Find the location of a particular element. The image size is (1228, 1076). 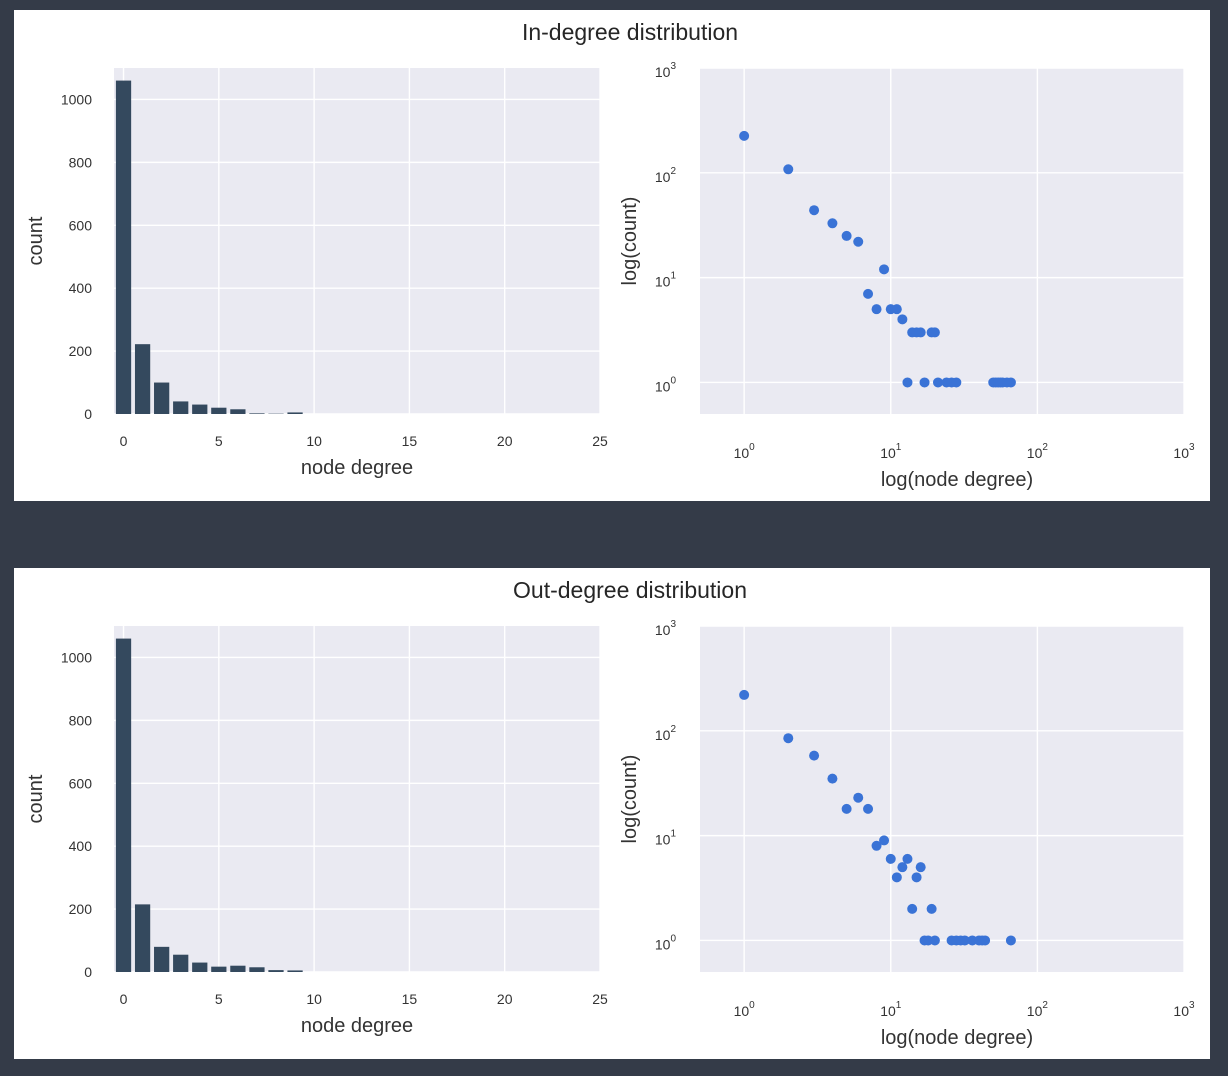

x-tick-label: 0 is located at coordinates (124, 999).